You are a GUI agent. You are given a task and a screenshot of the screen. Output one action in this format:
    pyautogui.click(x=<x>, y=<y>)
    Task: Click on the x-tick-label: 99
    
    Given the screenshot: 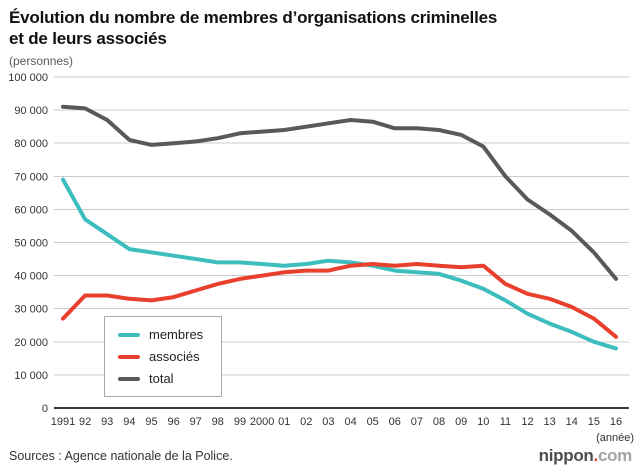 What is the action you would take?
    pyautogui.click(x=240, y=422)
    